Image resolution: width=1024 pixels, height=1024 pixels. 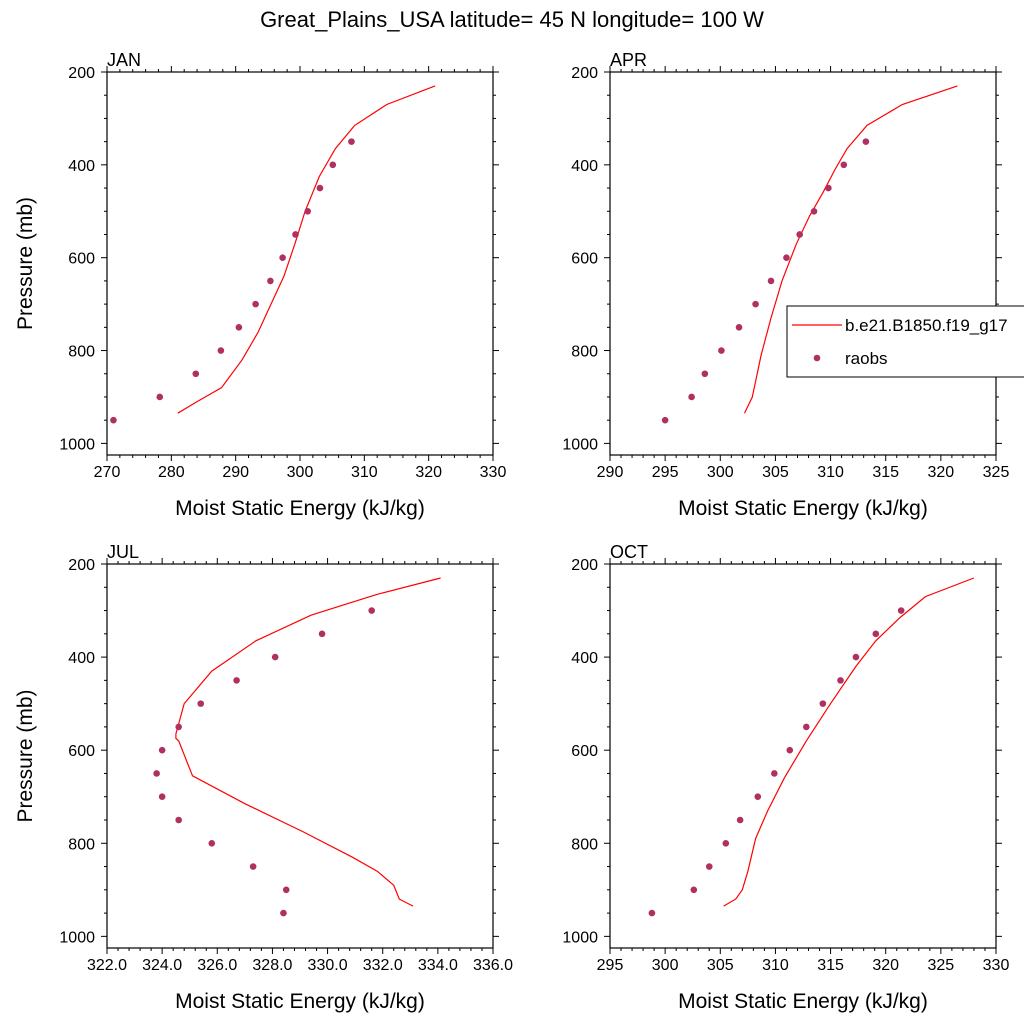 What do you see at coordinates (171, 472) in the screenshot?
I see `x-tick-label: 280` at bounding box center [171, 472].